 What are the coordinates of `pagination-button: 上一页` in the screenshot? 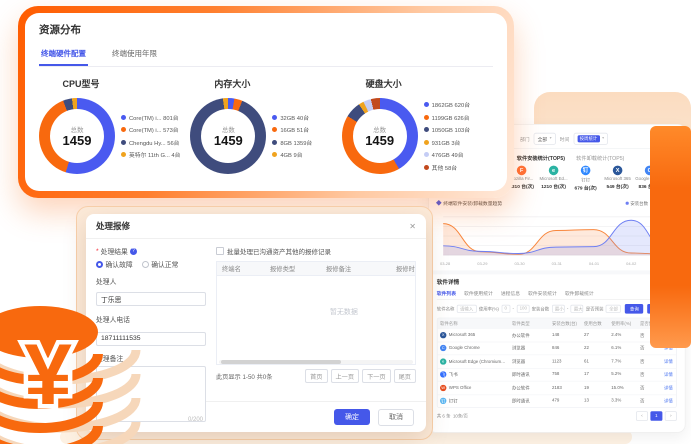 It's located at (345, 376).